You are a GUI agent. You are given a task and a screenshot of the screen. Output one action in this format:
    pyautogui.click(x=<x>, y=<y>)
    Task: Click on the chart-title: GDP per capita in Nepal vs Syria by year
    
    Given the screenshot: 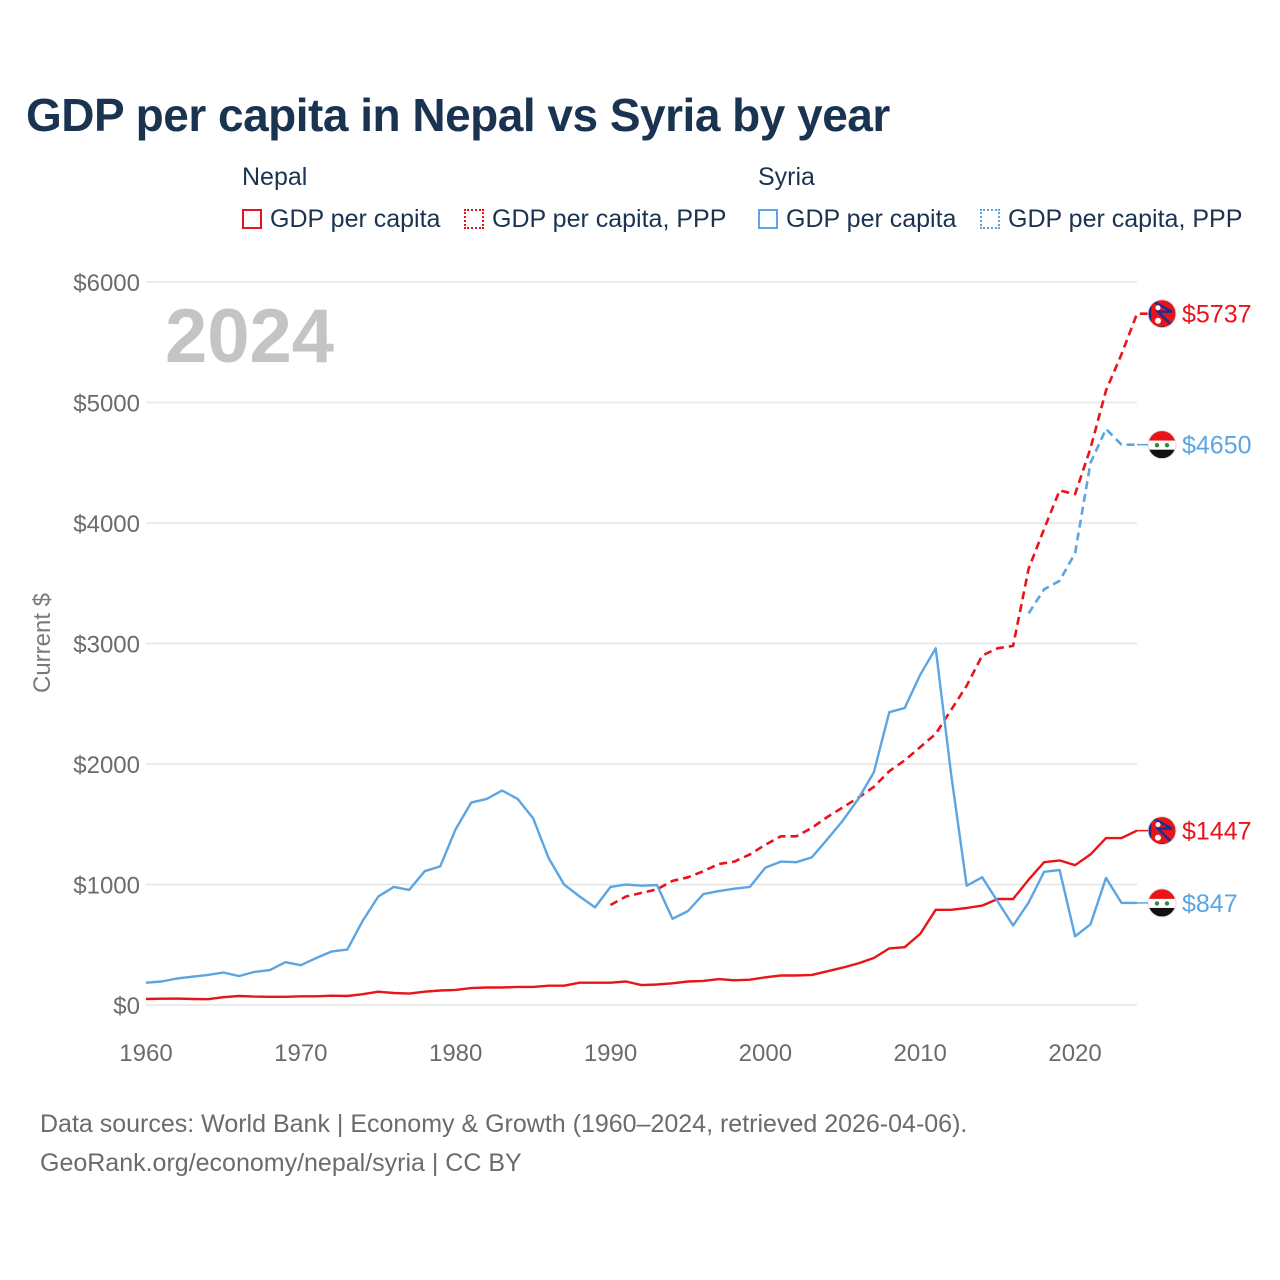 What is the action you would take?
    pyautogui.click(x=458, y=115)
    